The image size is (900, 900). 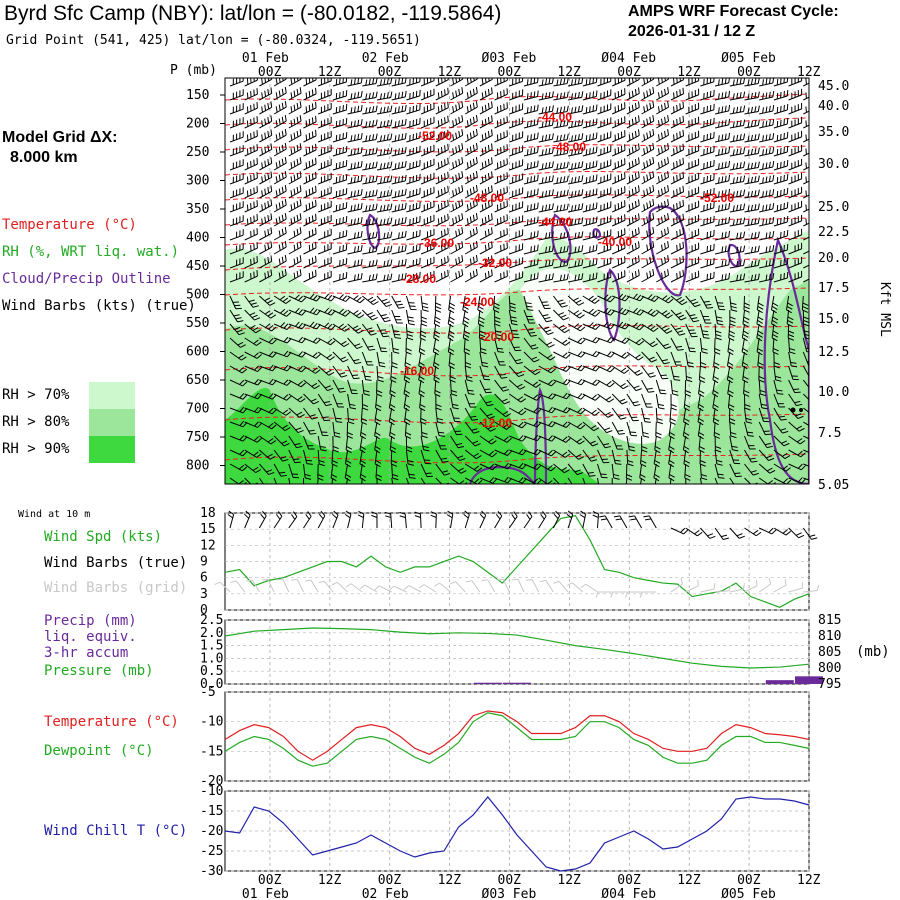 I want to click on panel-frame, so click(x=517, y=831).